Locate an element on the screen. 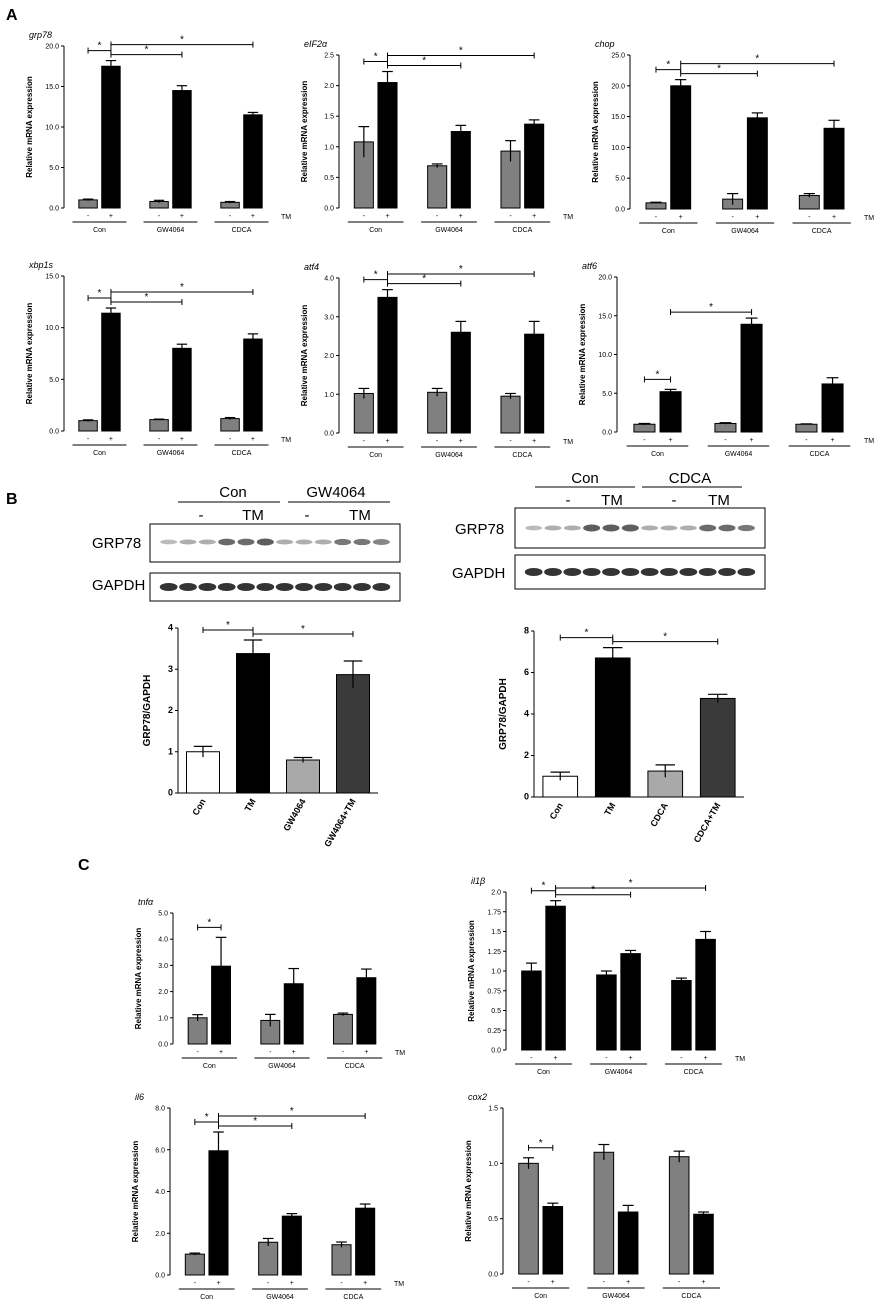  y-tick-label: 0.25 is located at coordinates (494, 1031).